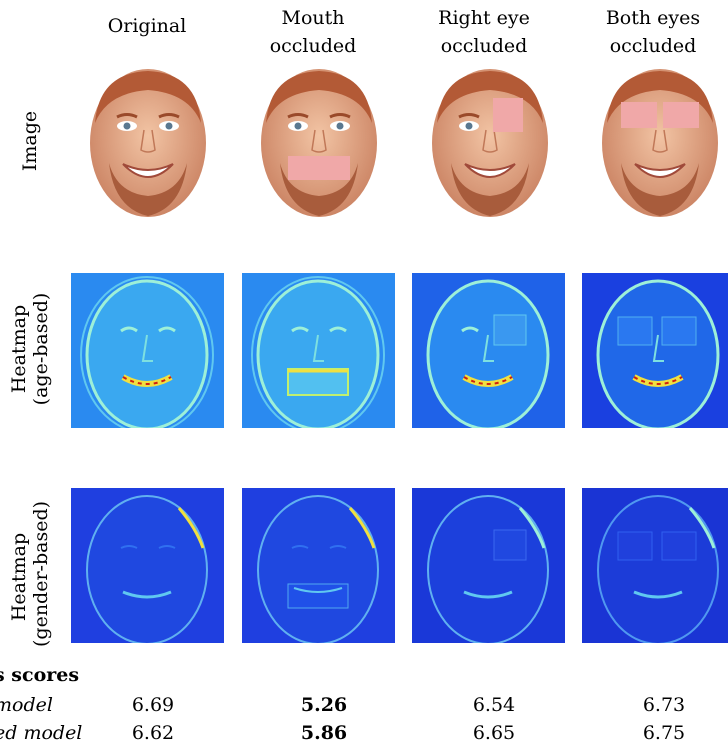 This screenshot has height=752, width=728. What do you see at coordinates (147, 350) in the screenshot?
I see `heatmap-age-original` at bounding box center [147, 350].